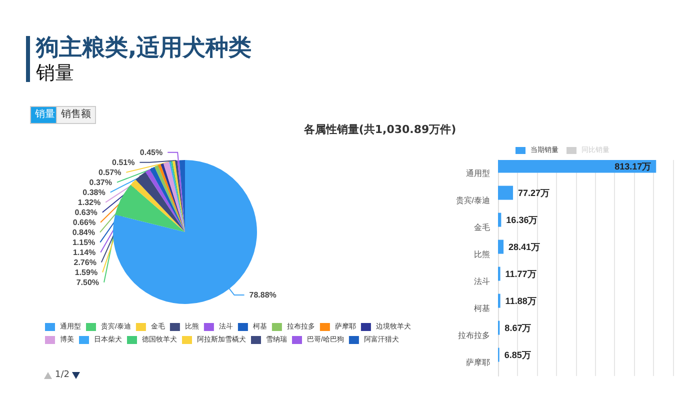  I want to click on chart-title: 狗主粮类,适用犬种类, so click(144, 48).